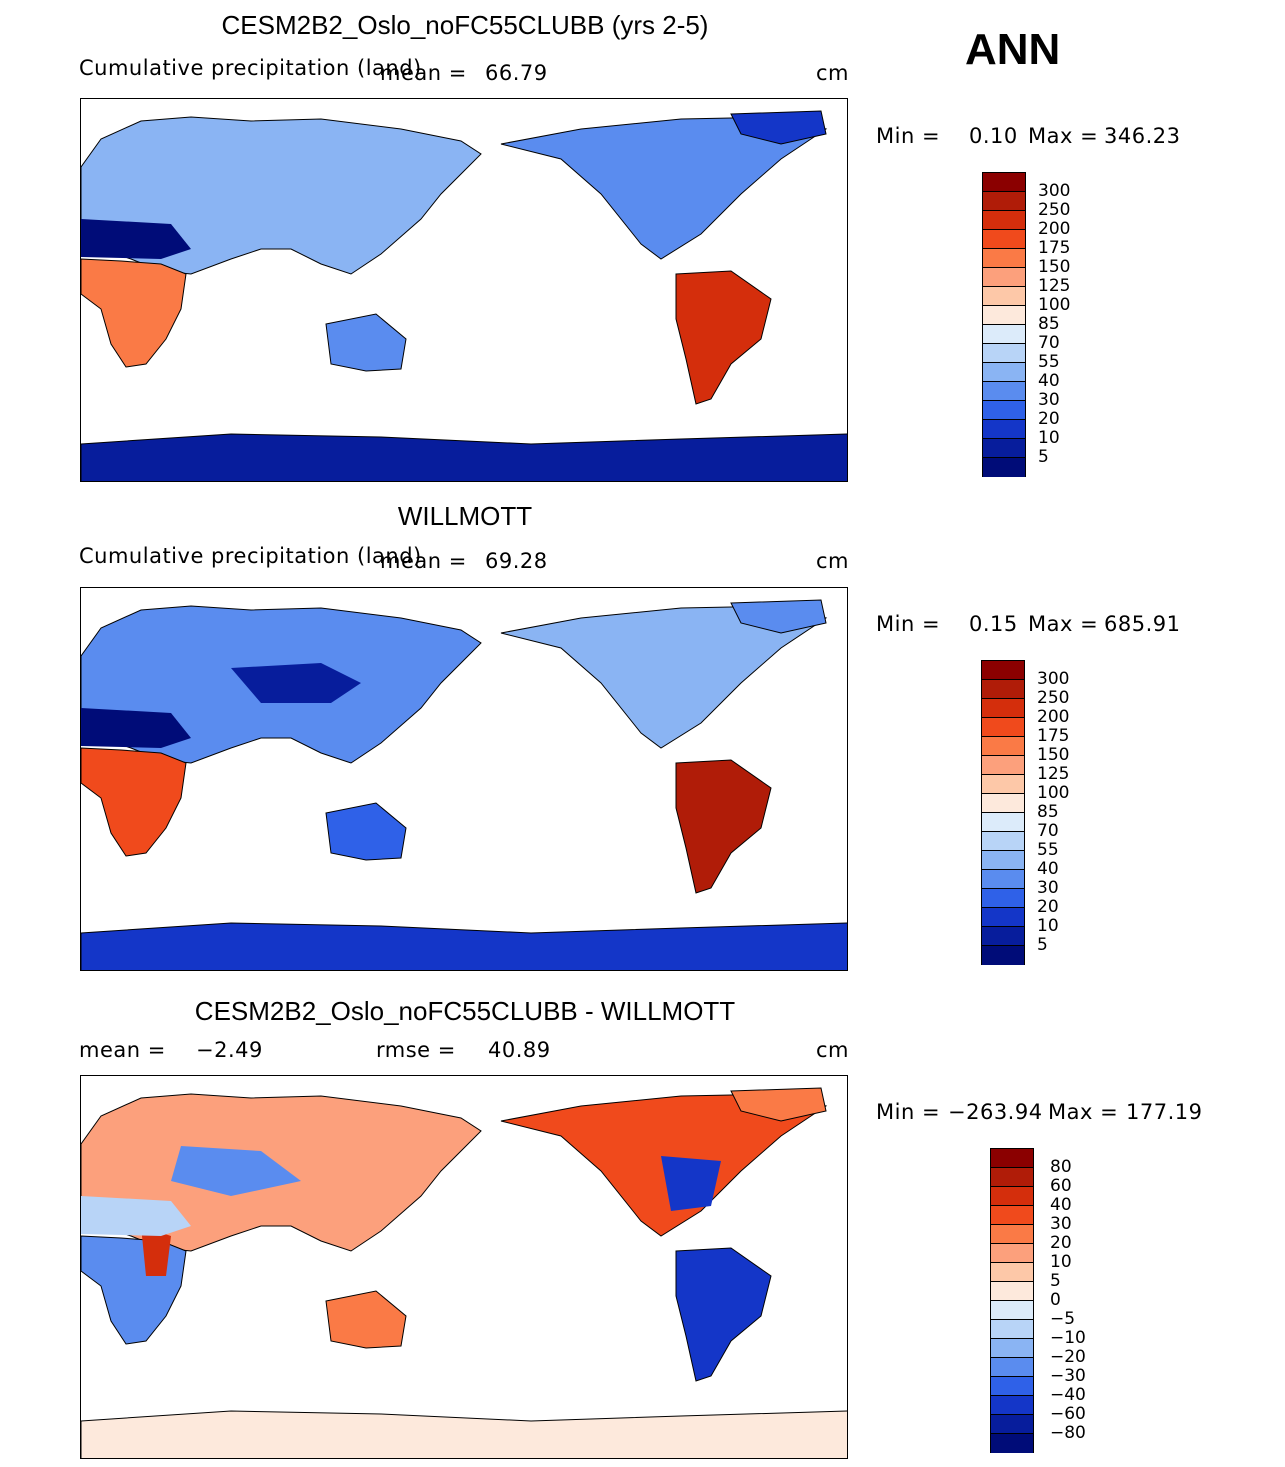 This screenshot has height=1467, width=1285. Describe the element at coordinates (1068, 1338) in the screenshot. I see `cbar-label: −10` at that location.